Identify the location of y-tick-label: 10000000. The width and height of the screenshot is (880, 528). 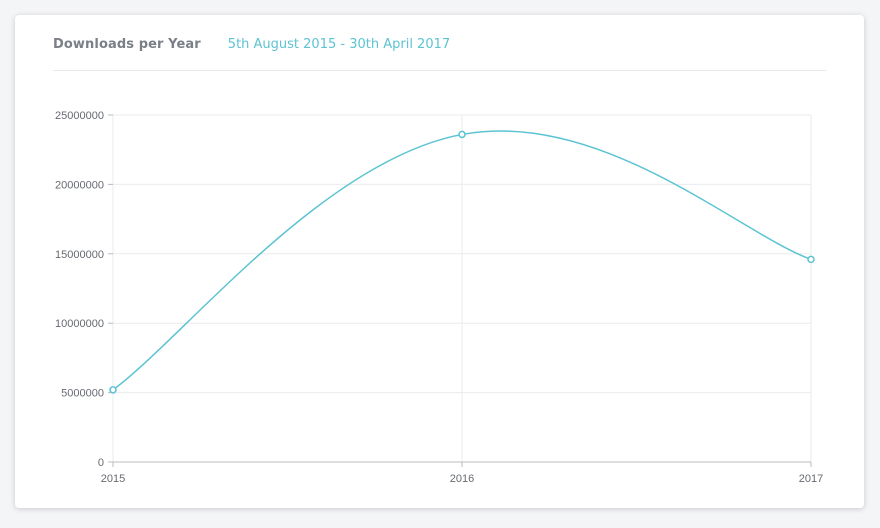
(79, 324).